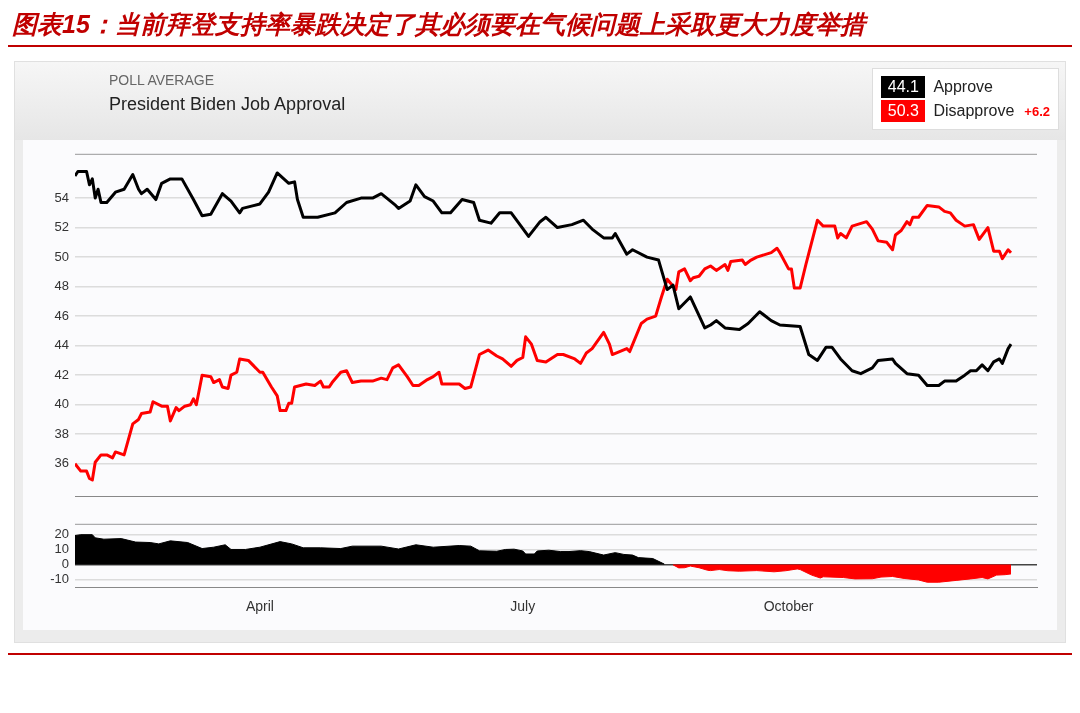 This screenshot has height=713, width=1080. What do you see at coordinates (974, 111) in the screenshot?
I see `legend-label: Disapprove` at bounding box center [974, 111].